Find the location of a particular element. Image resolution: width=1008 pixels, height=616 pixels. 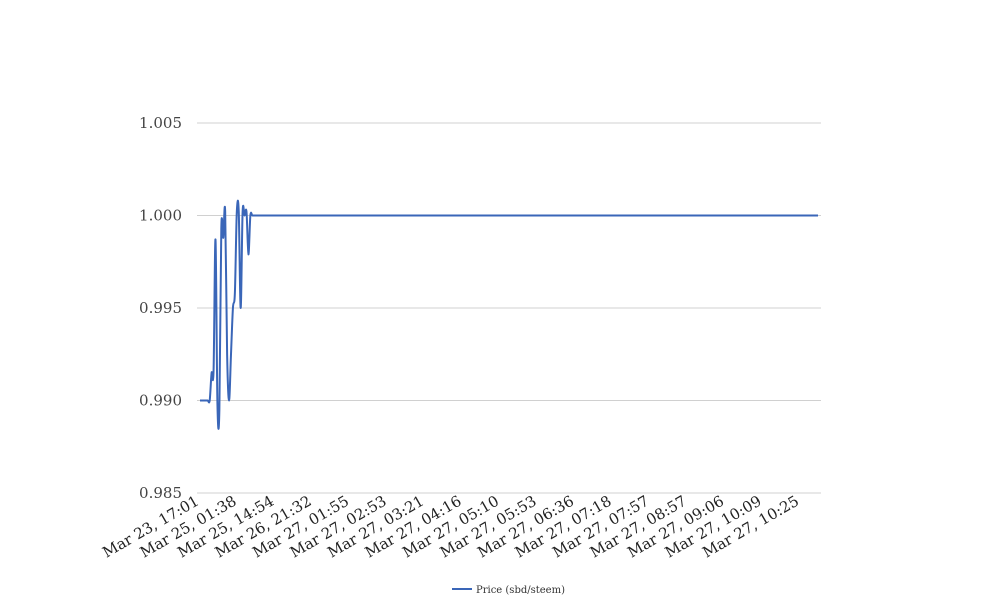

y-axis-ticks: 0.985 0.990 0.995 1.000 1.005 is located at coordinates (160, 308).